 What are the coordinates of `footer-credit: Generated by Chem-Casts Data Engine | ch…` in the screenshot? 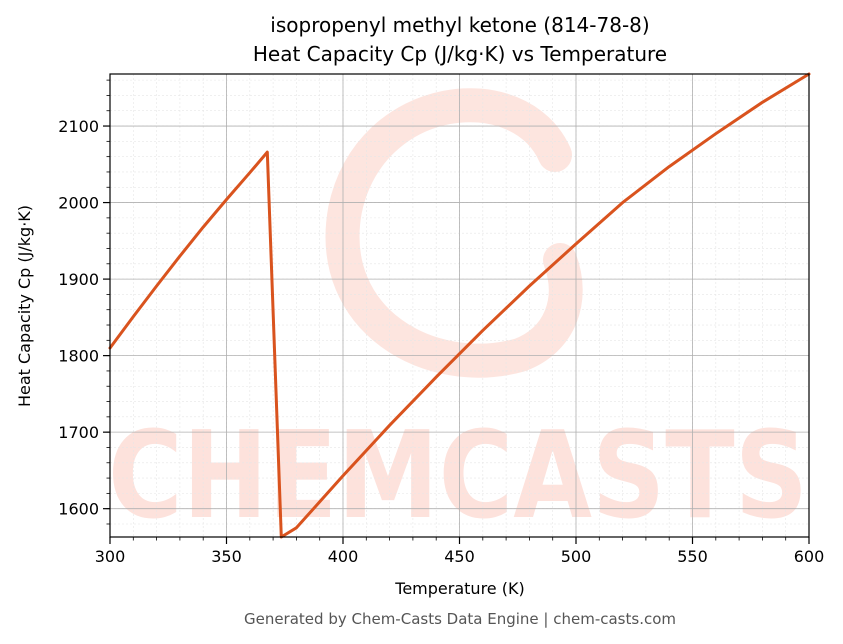 It's located at (460, 619).